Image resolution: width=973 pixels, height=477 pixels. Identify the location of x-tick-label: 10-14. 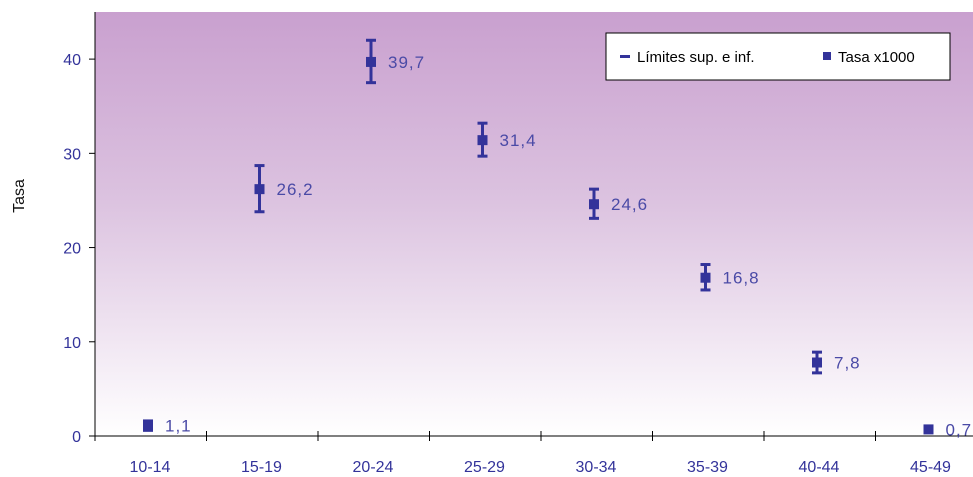
(150, 467).